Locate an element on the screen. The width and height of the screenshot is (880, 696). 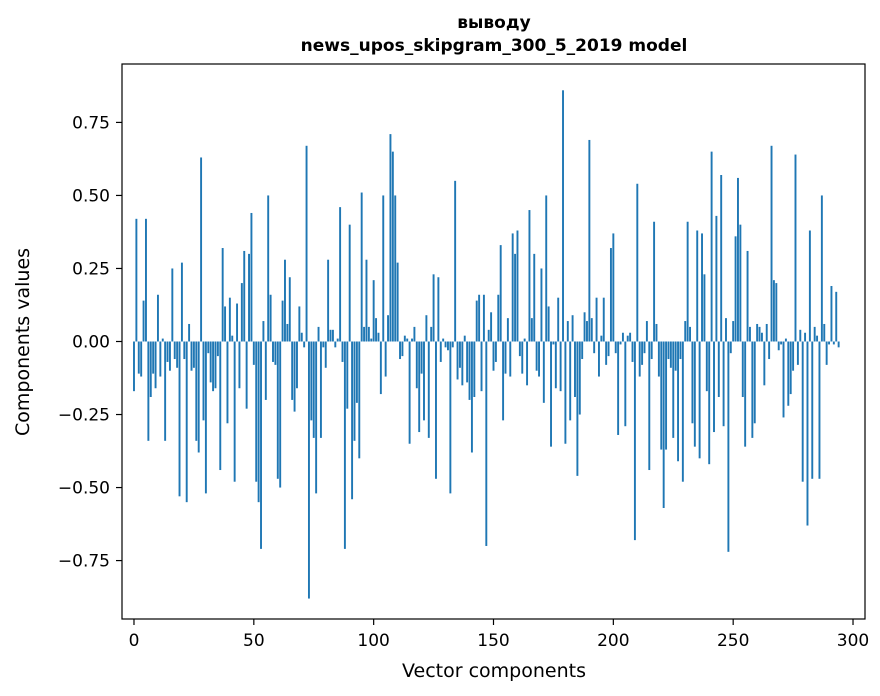
x-tick-label: 200 is located at coordinates (613, 641).